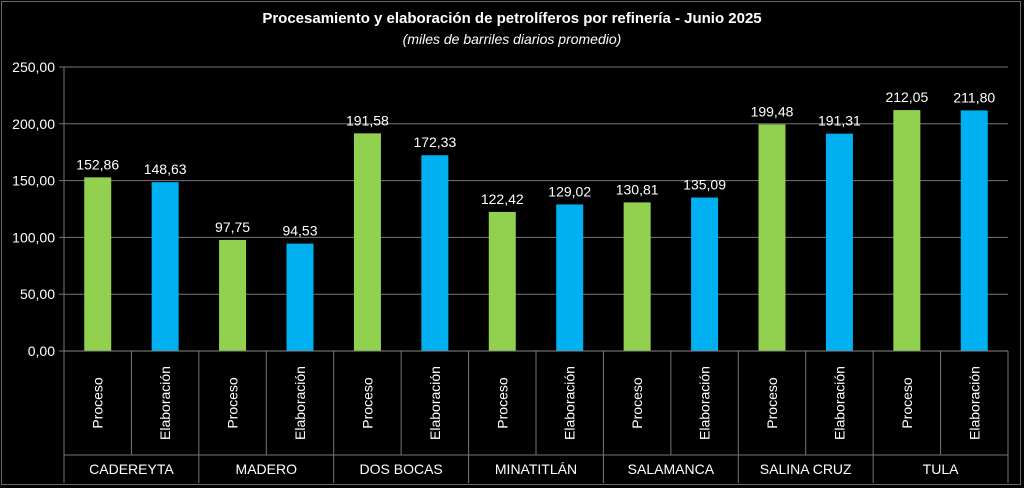 Image resolution: width=1024 pixels, height=488 pixels. What do you see at coordinates (232, 227) in the screenshot?
I see `data-label: 97,75` at bounding box center [232, 227].